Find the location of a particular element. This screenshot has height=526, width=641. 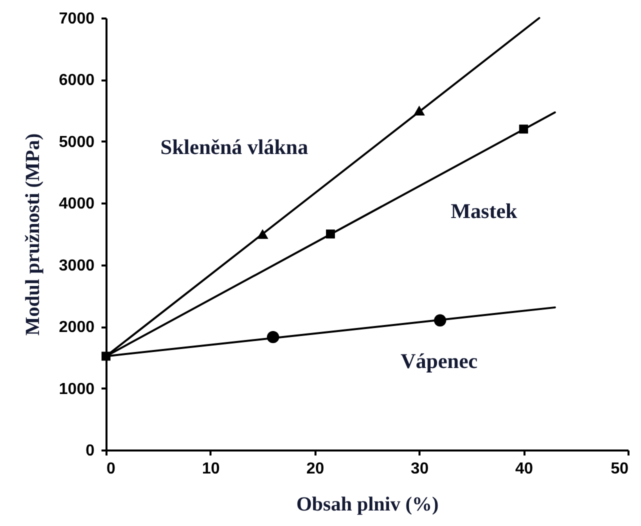

x-tick-label: 20 is located at coordinates (315, 469).